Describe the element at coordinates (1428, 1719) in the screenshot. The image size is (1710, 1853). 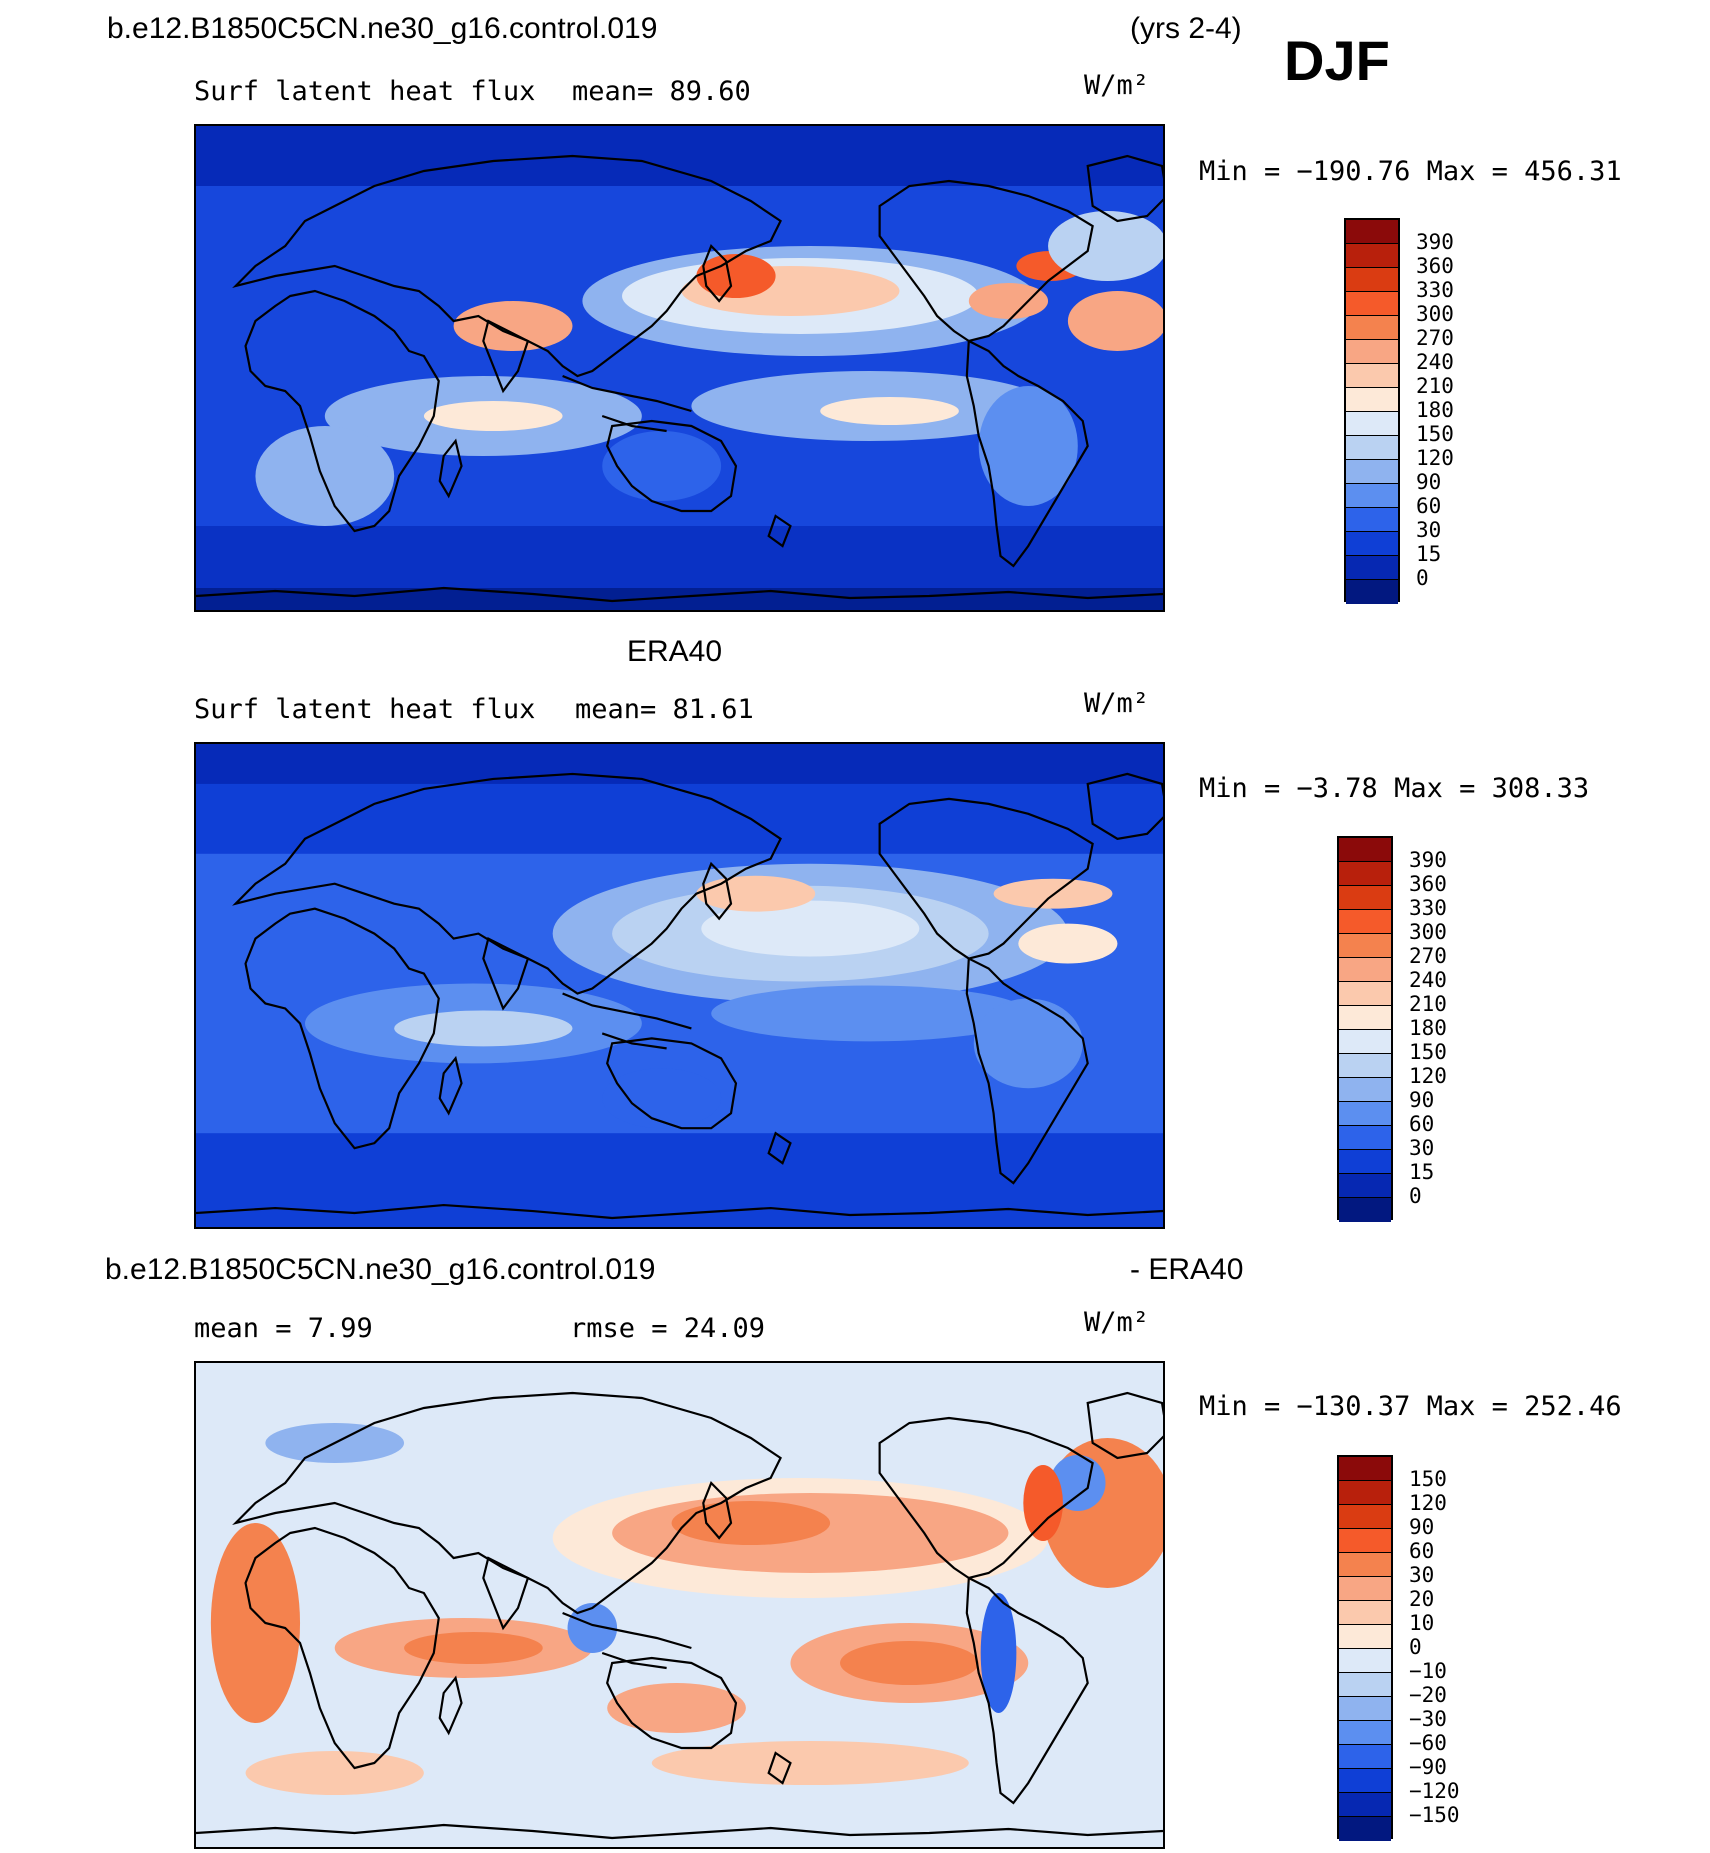
I see `colorbar-tick-label: −30` at that location.